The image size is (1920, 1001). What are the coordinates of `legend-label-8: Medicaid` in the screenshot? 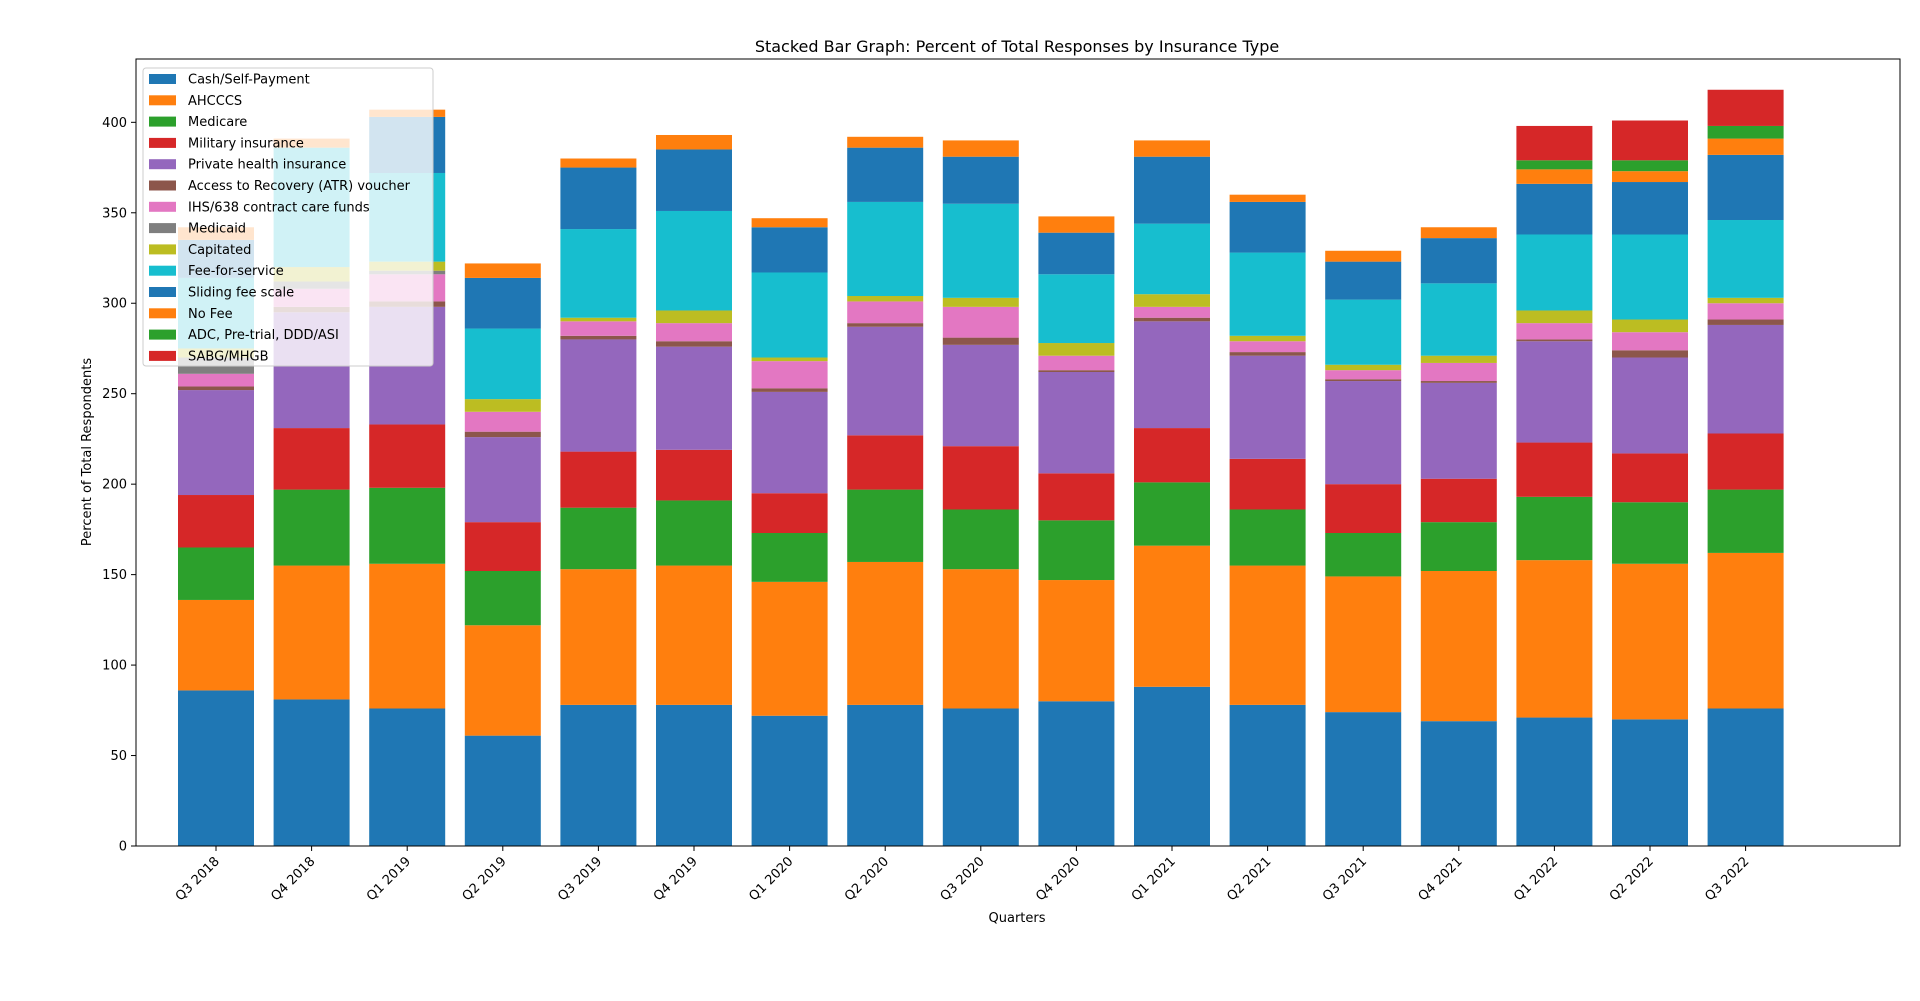 It's located at (217, 229).